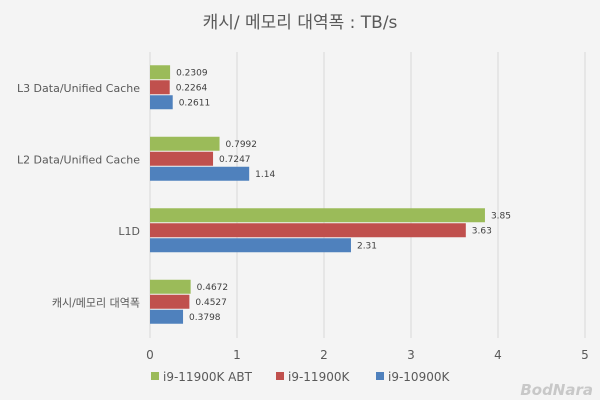 The height and width of the screenshot is (400, 600). I want to click on data-label: 0.7992, so click(242, 145).